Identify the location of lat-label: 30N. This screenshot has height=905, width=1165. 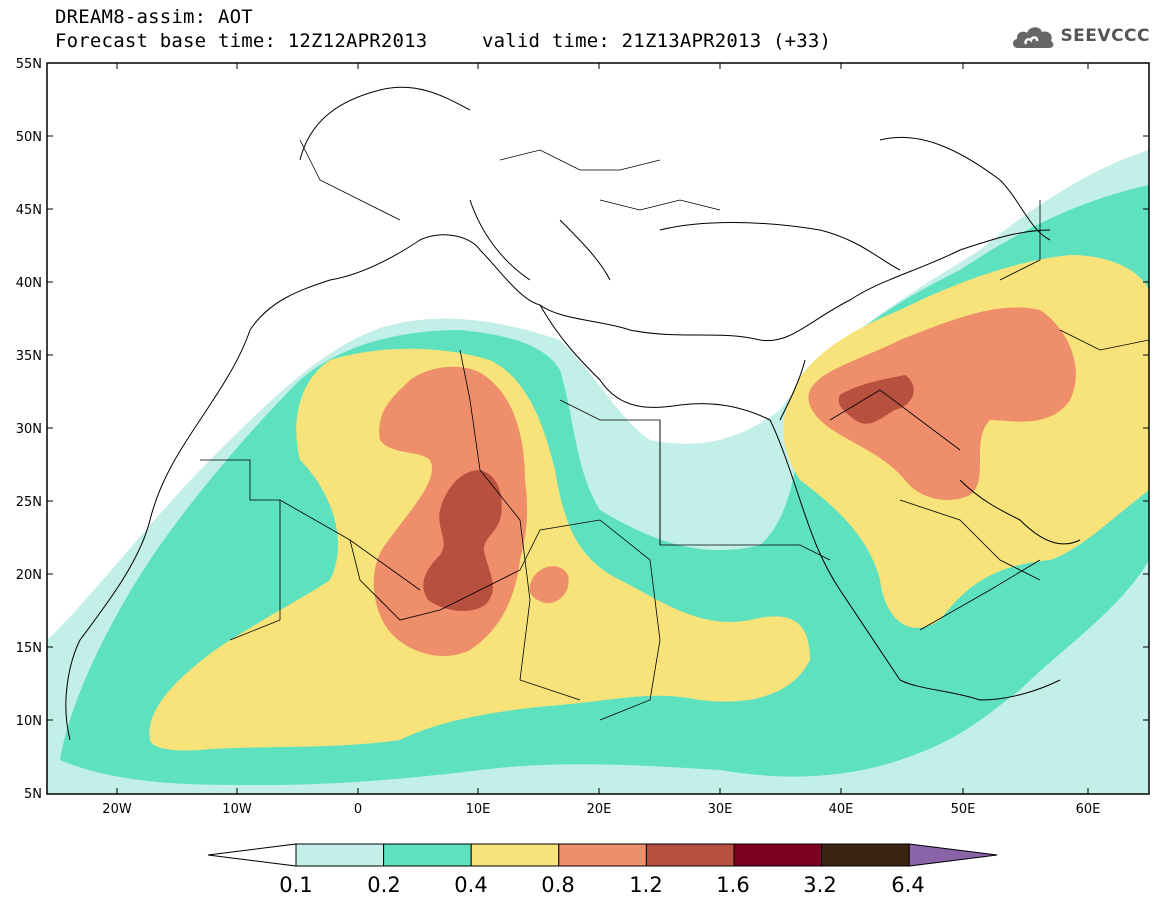
(29, 429).